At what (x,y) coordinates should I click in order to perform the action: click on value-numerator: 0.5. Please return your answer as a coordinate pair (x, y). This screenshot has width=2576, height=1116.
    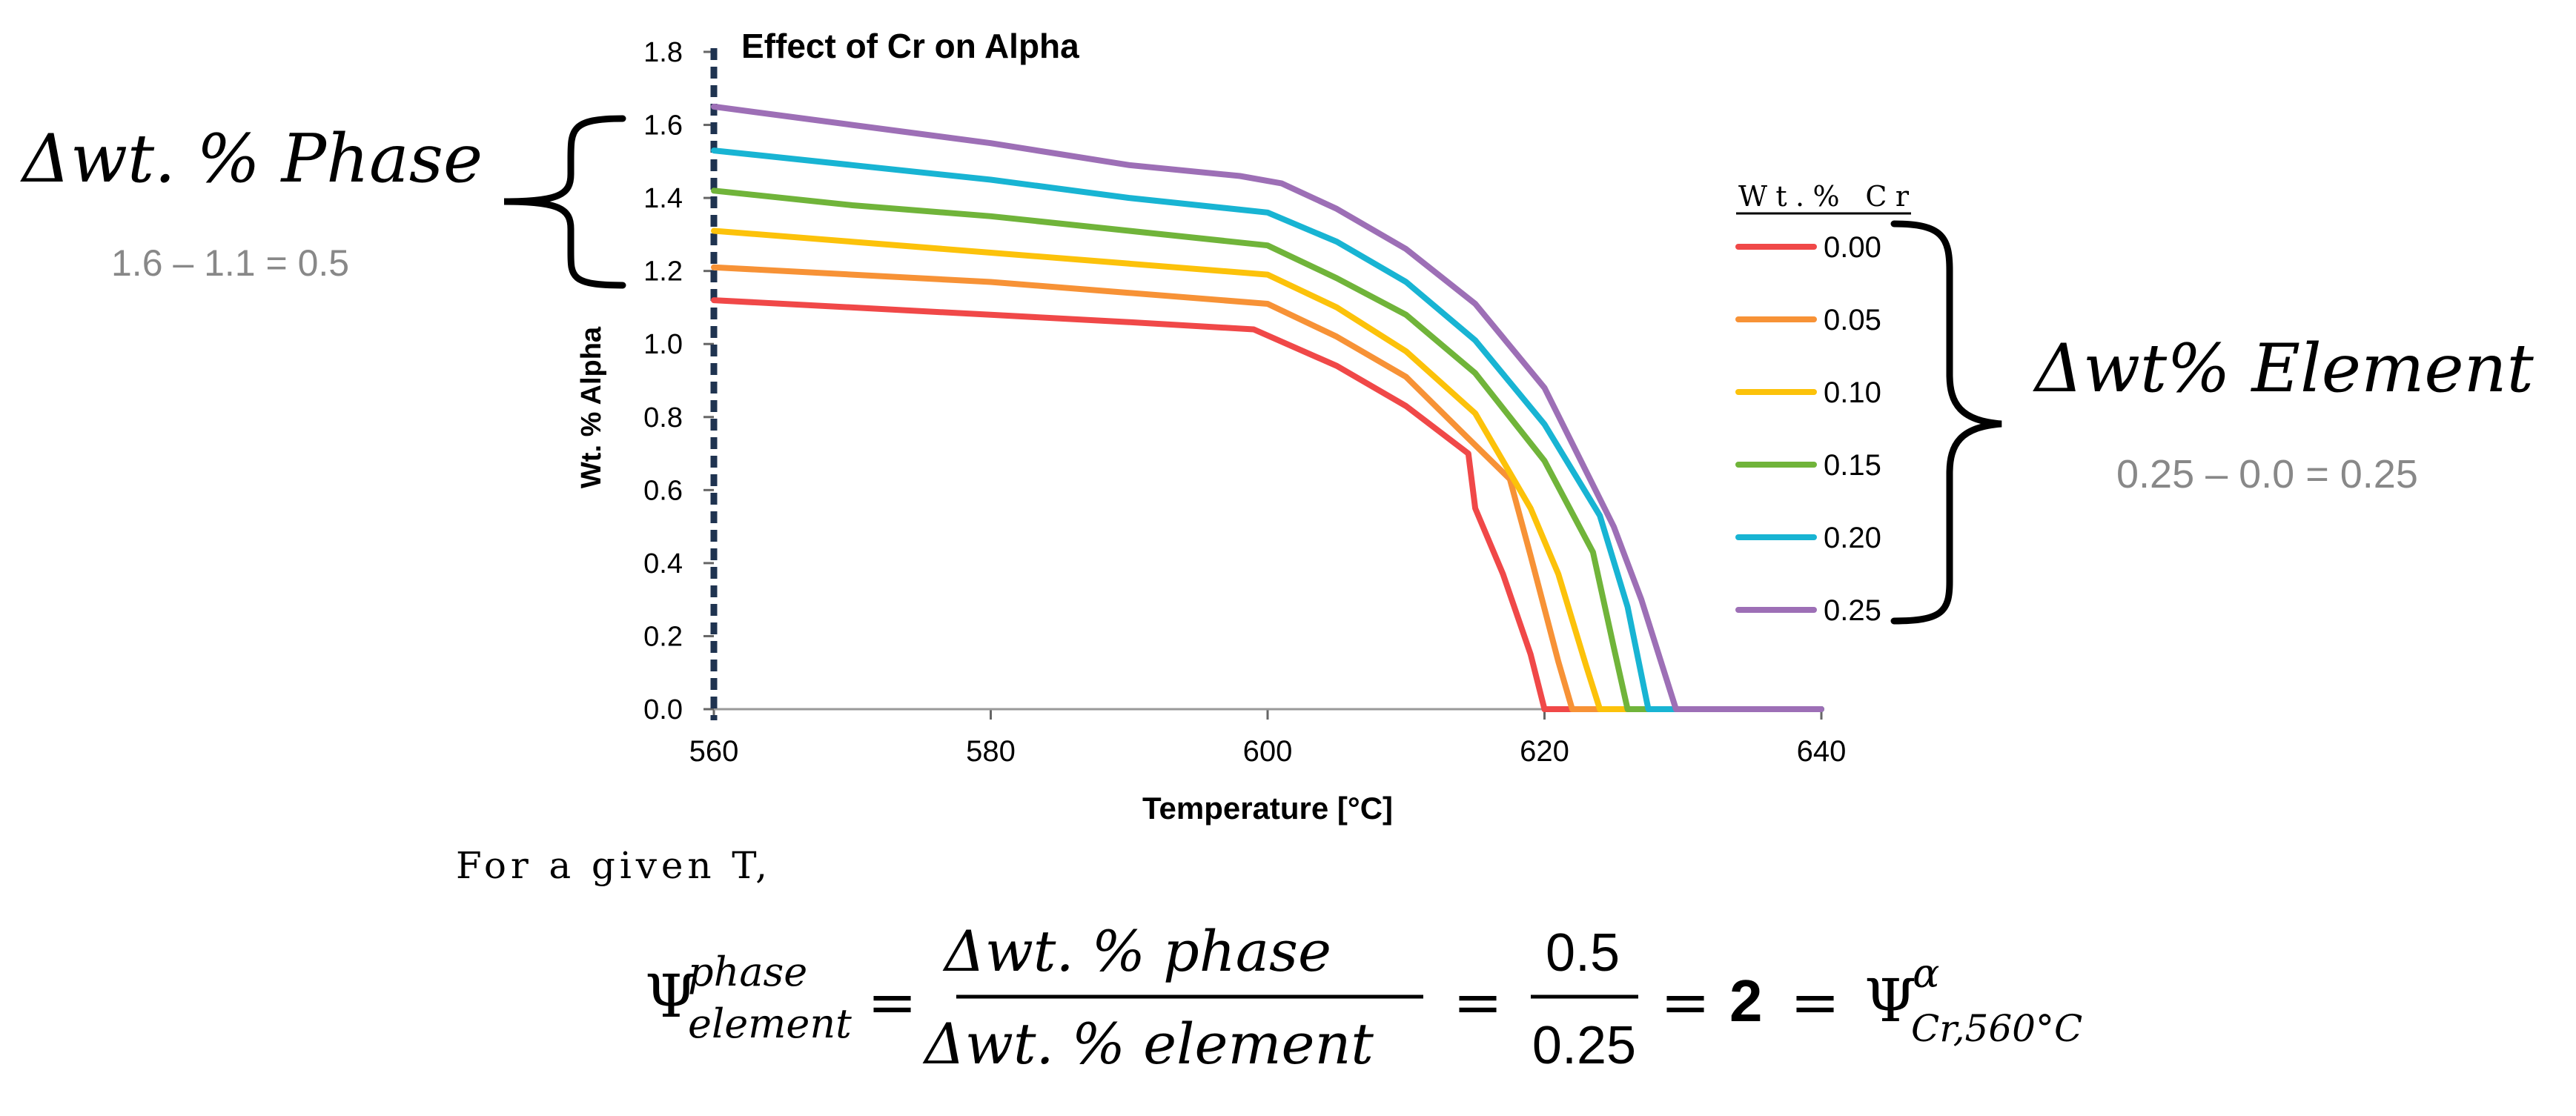
    Looking at the image, I should click on (1583, 953).